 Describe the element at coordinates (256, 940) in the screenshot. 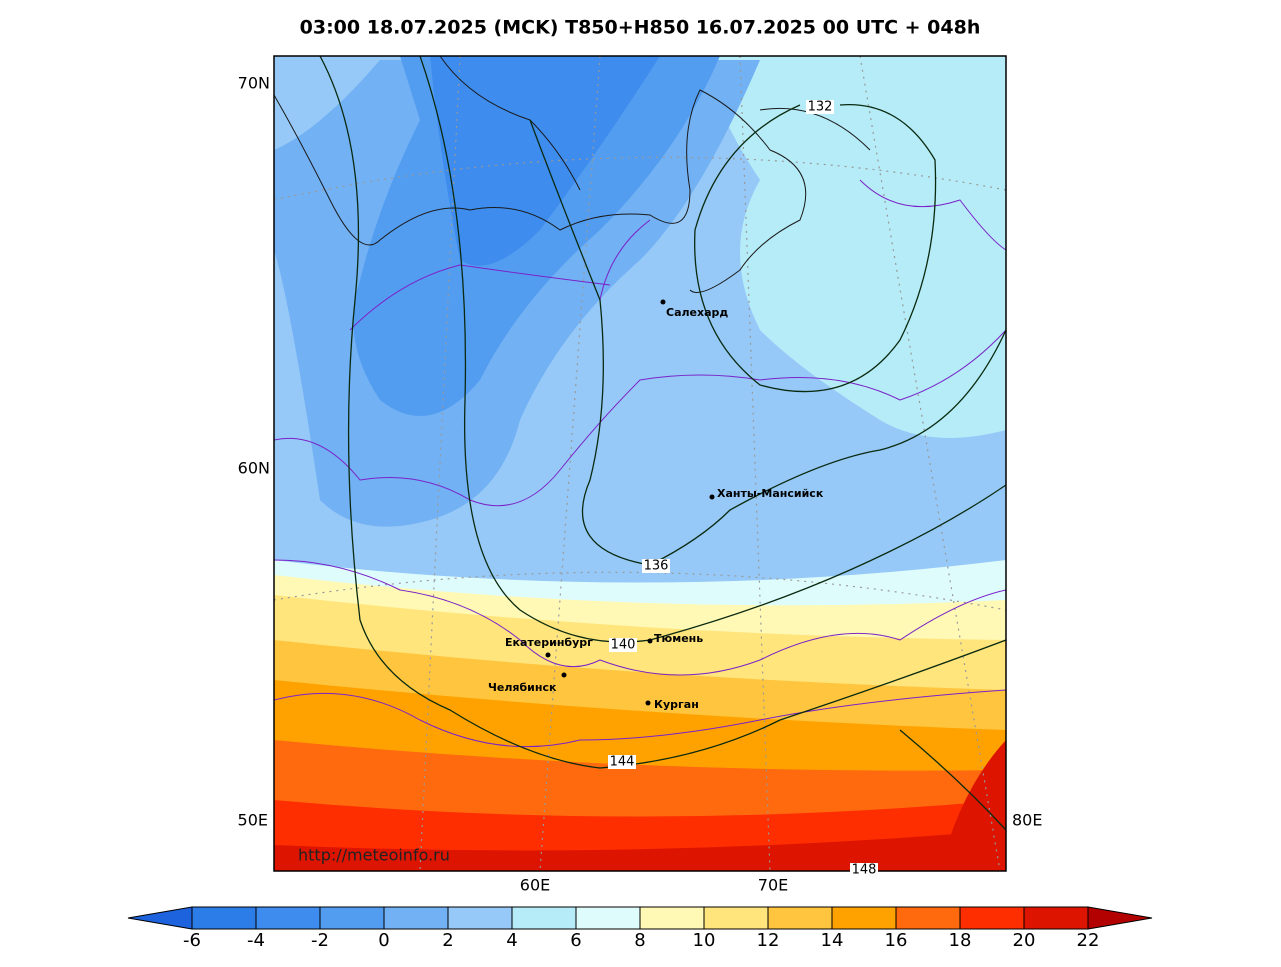

I see `colorbar-tick-label: -4` at that location.